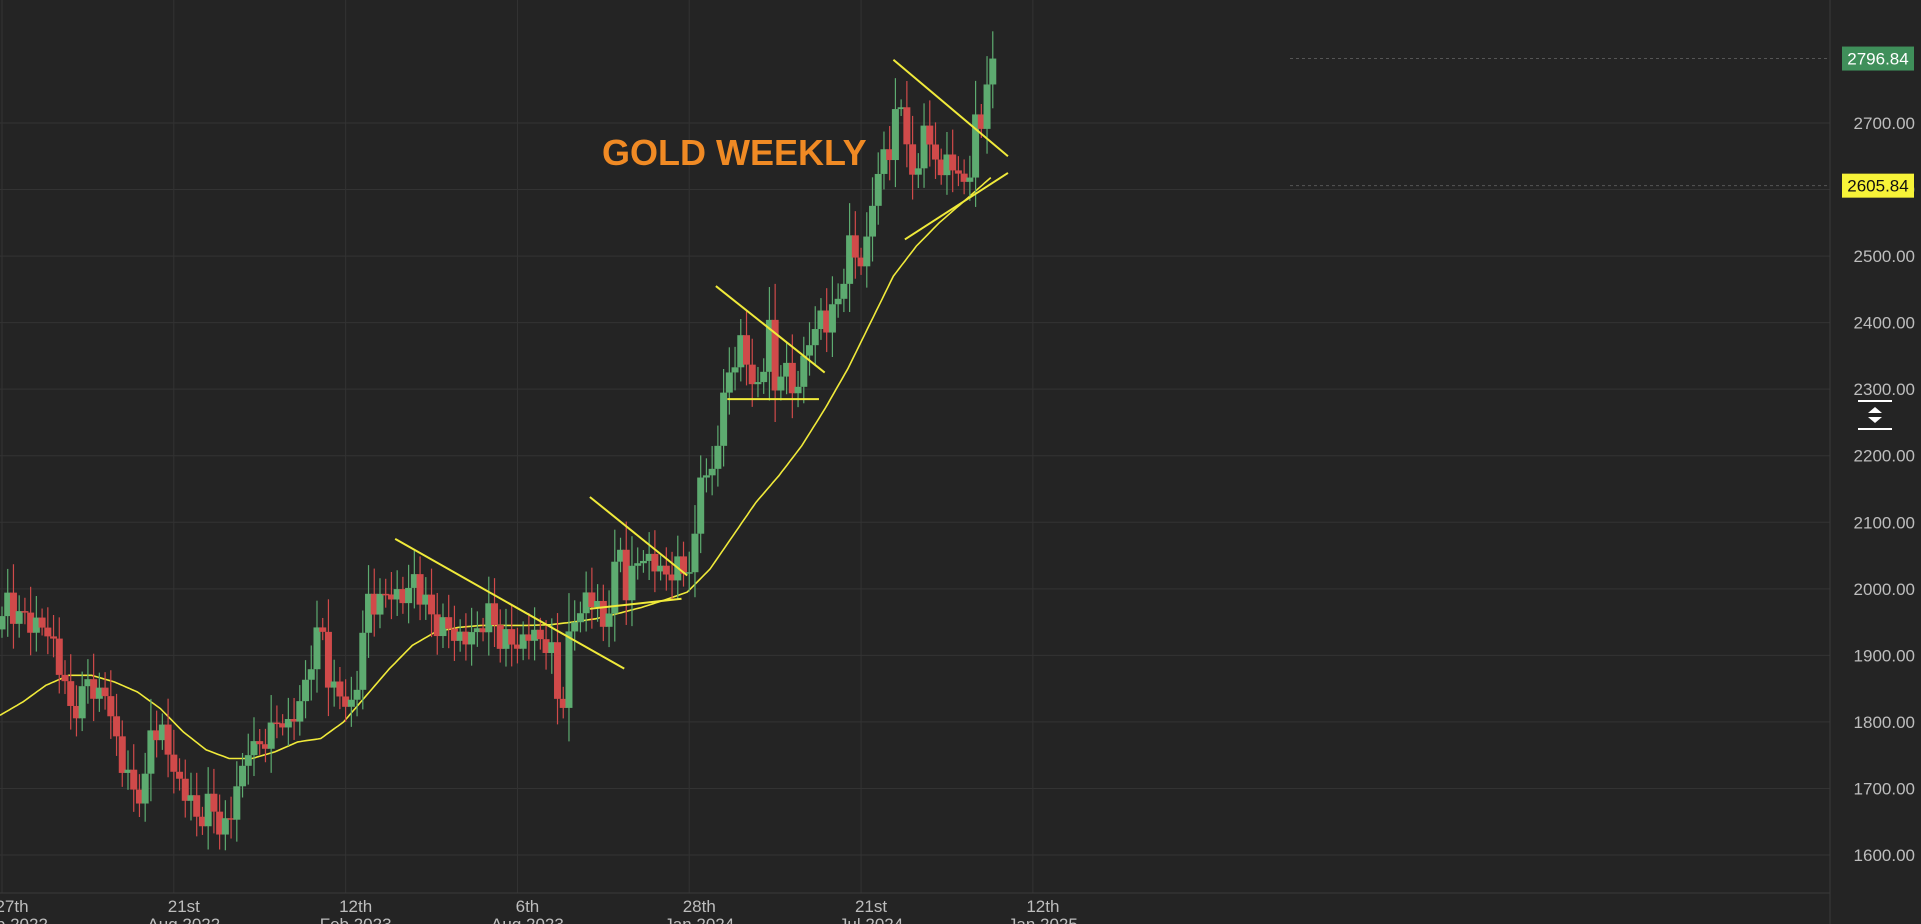 The width and height of the screenshot is (1921, 924). Describe the element at coordinates (871, 919) in the screenshot. I see `x-tick-period: Jul 2024` at that location.